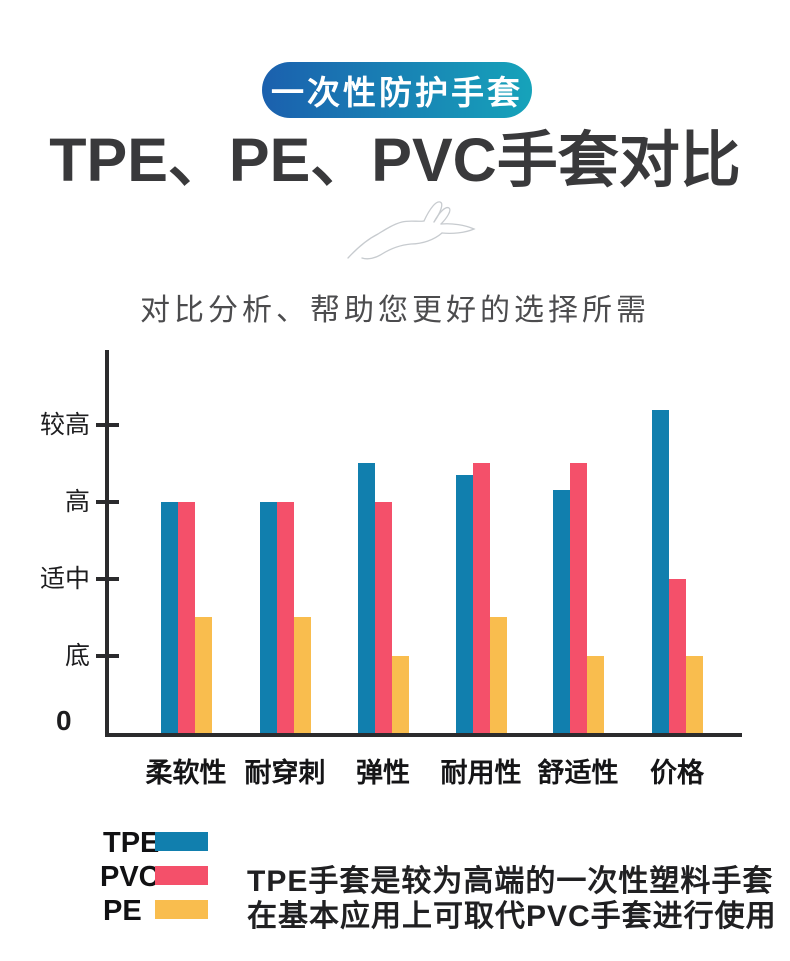 This screenshot has height=961, width=790. I want to click on legend-label-pvc: PVC, so click(130, 877).